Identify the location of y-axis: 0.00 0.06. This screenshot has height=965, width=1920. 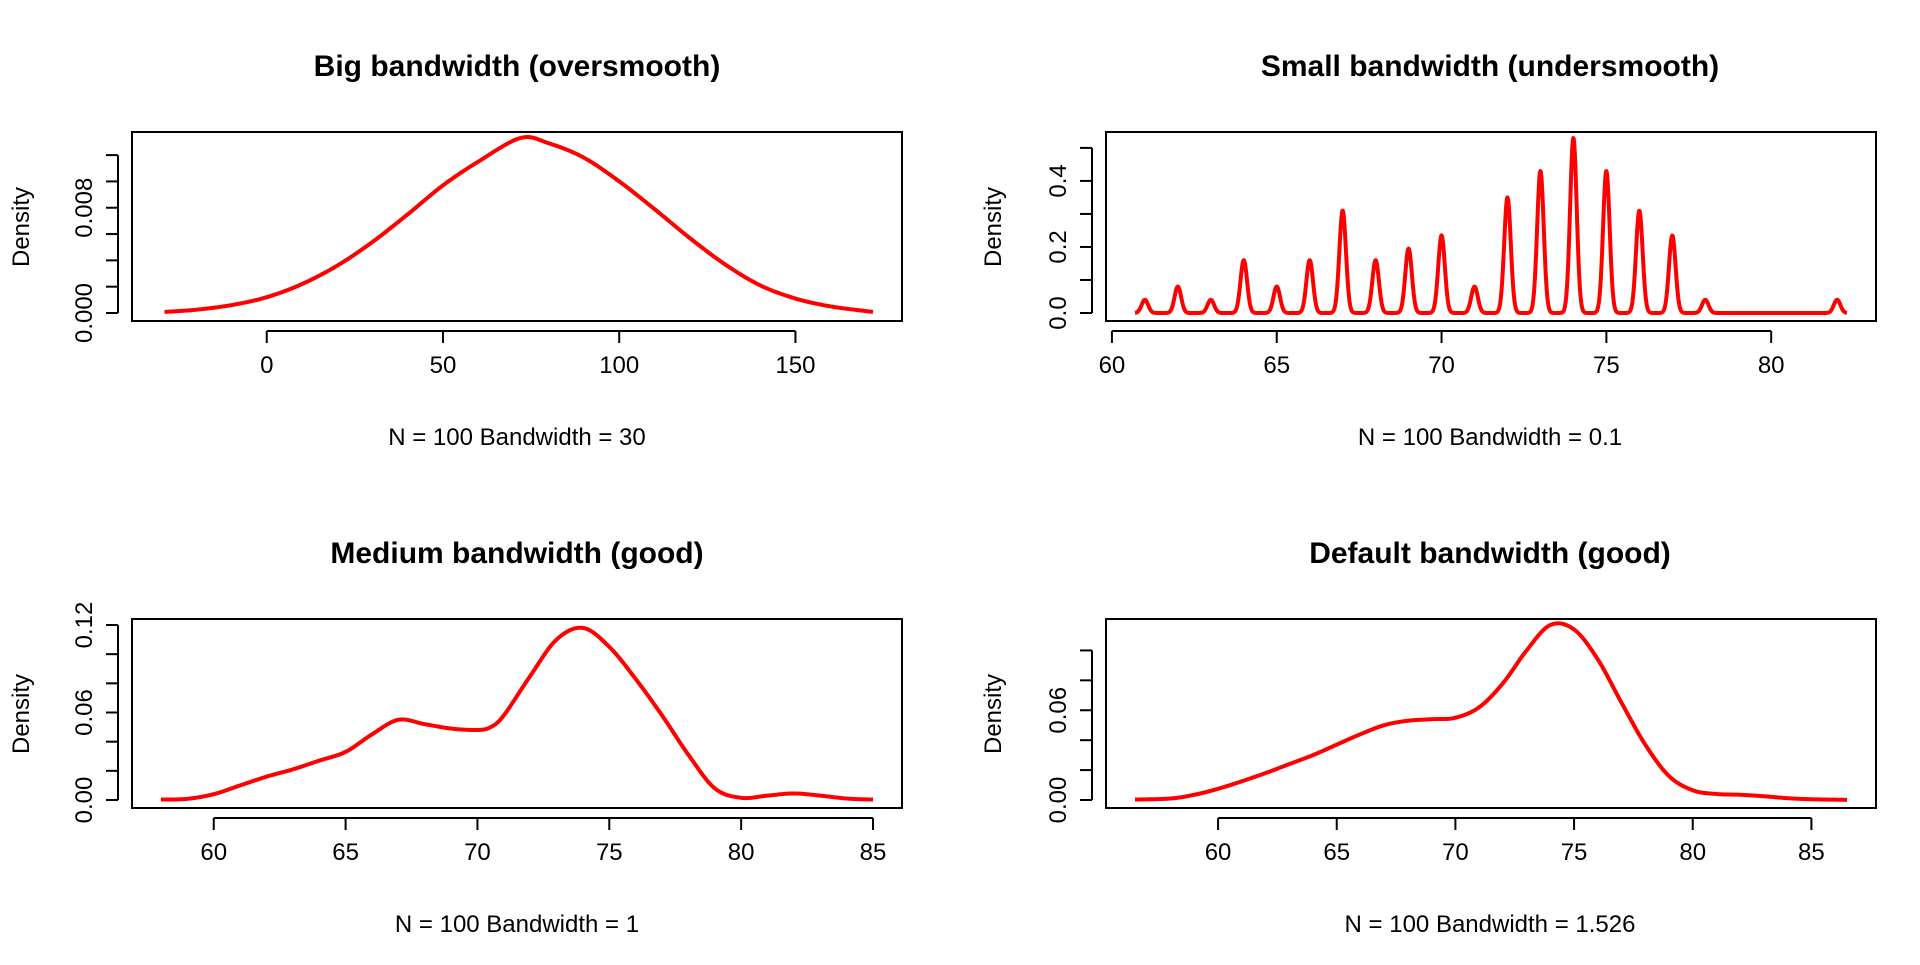
(1069, 736).